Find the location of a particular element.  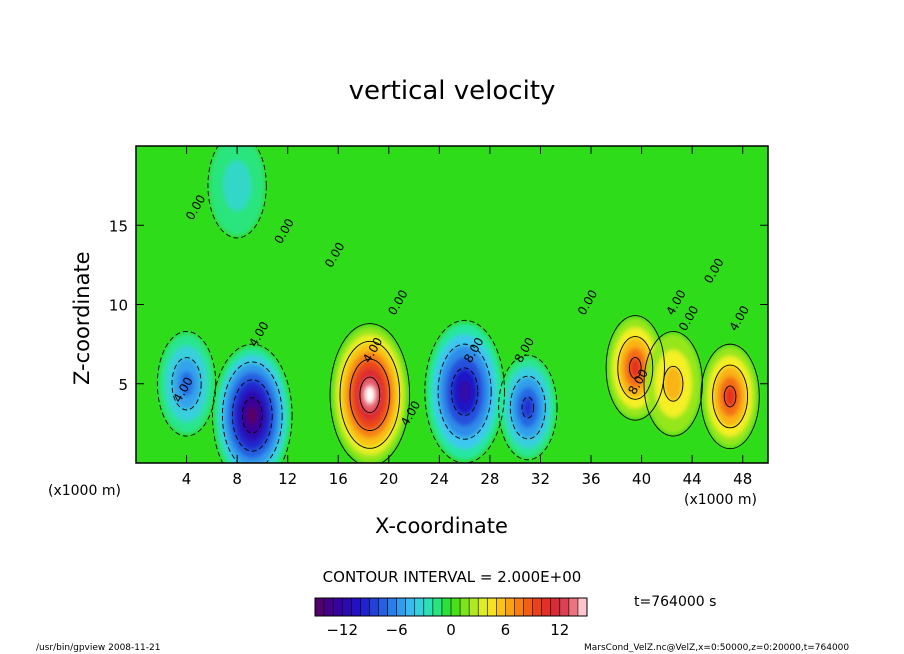

y-tick-label: 5 is located at coordinates (123, 385).